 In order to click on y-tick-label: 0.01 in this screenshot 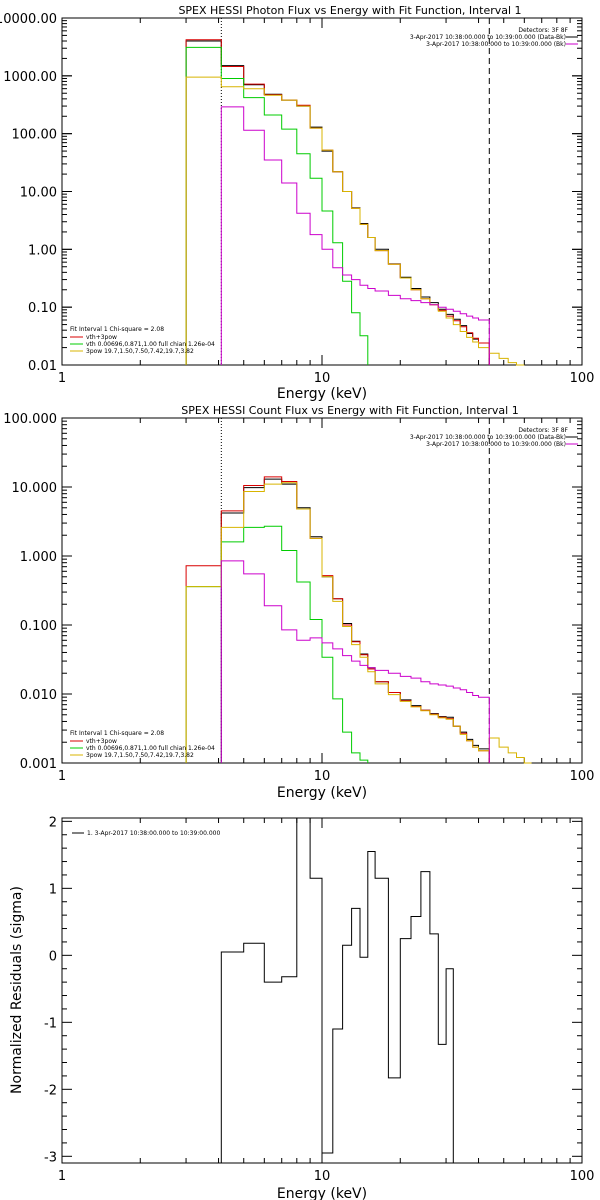, I will do `click(42, 366)`.